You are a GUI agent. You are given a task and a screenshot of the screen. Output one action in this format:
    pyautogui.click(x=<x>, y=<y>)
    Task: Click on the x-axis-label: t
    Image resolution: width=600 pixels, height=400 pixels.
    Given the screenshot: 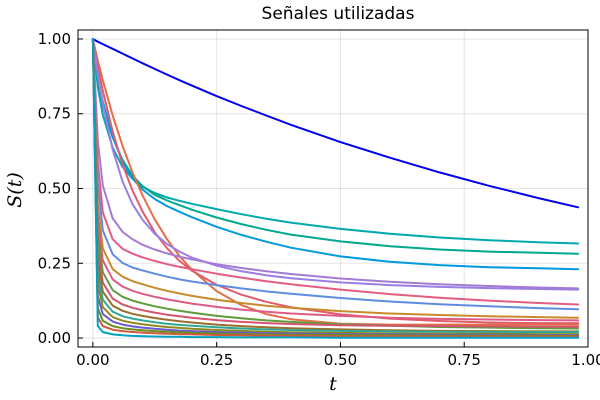 What is the action you would take?
    pyautogui.click(x=333, y=384)
    